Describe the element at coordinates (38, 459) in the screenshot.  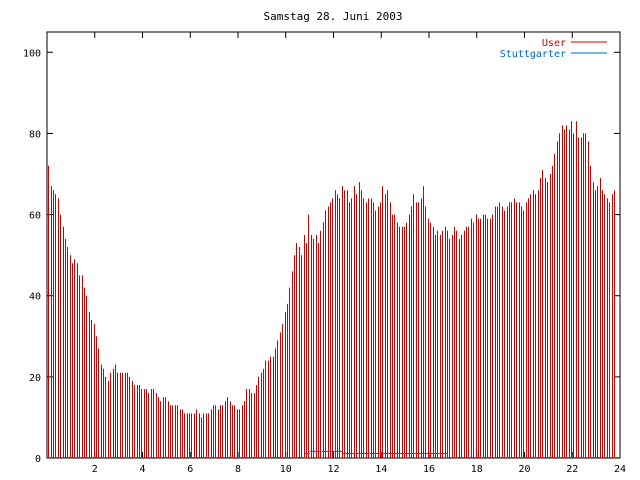
I see `y-tick-label: 0` at that location.